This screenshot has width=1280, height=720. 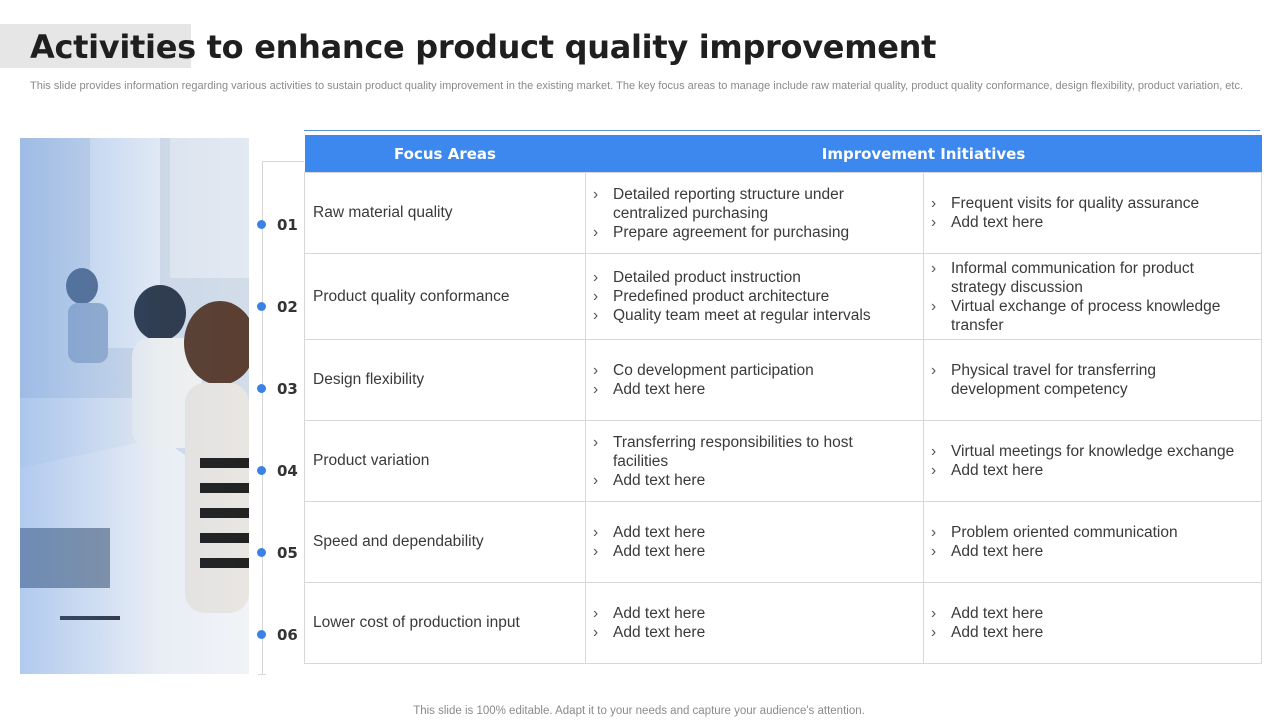 I want to click on focus-area-cell: Product quality conformance, so click(x=445, y=296).